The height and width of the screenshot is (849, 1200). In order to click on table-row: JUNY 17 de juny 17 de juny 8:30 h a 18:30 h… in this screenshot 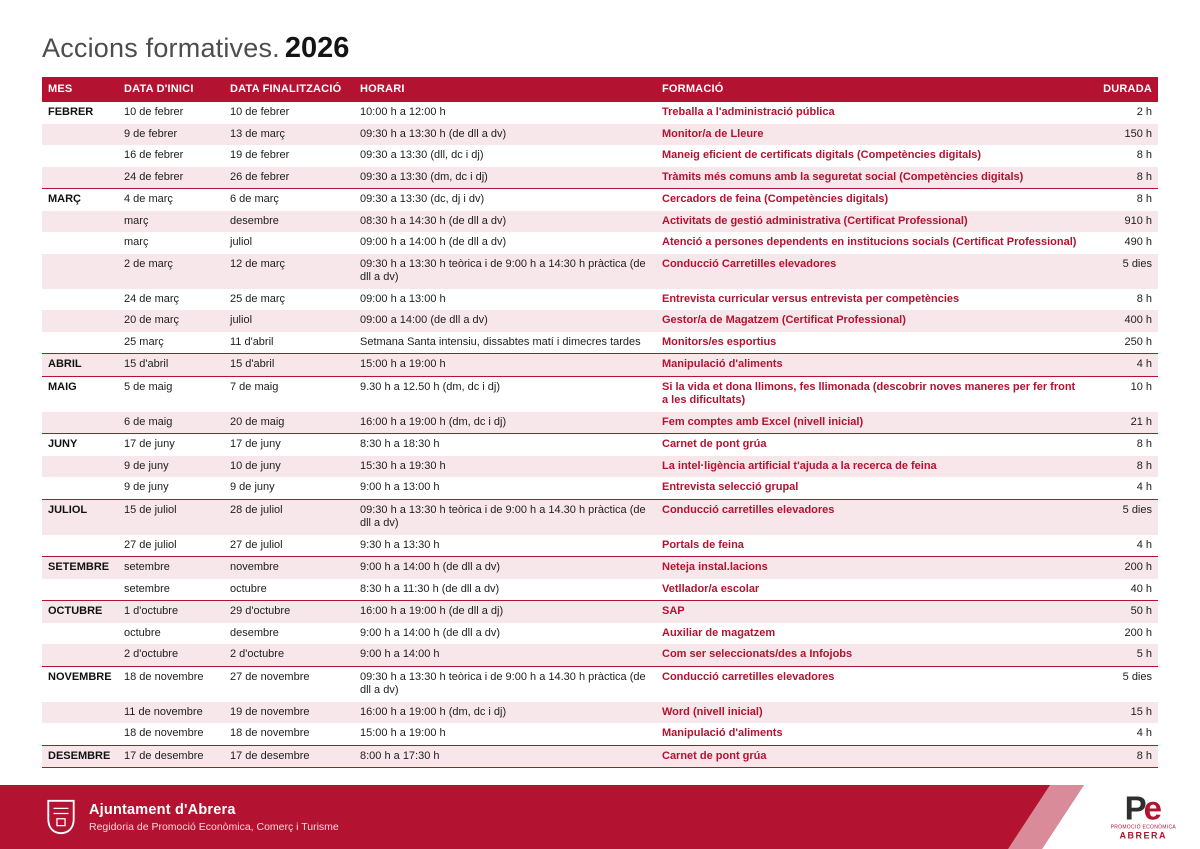, I will do `click(600, 444)`.